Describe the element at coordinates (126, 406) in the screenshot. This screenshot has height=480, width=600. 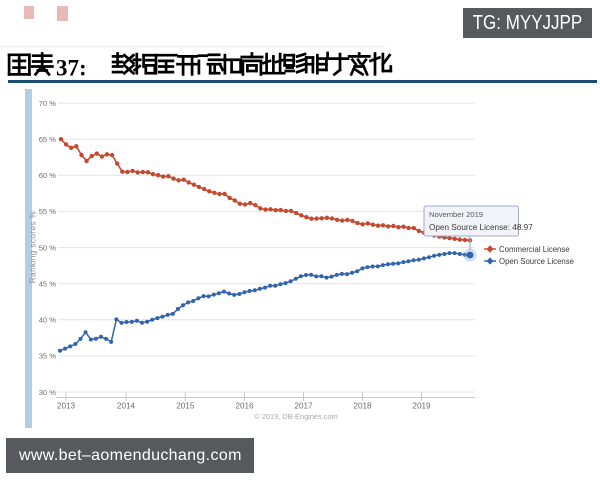
I see `svg-text: 2014` at that location.